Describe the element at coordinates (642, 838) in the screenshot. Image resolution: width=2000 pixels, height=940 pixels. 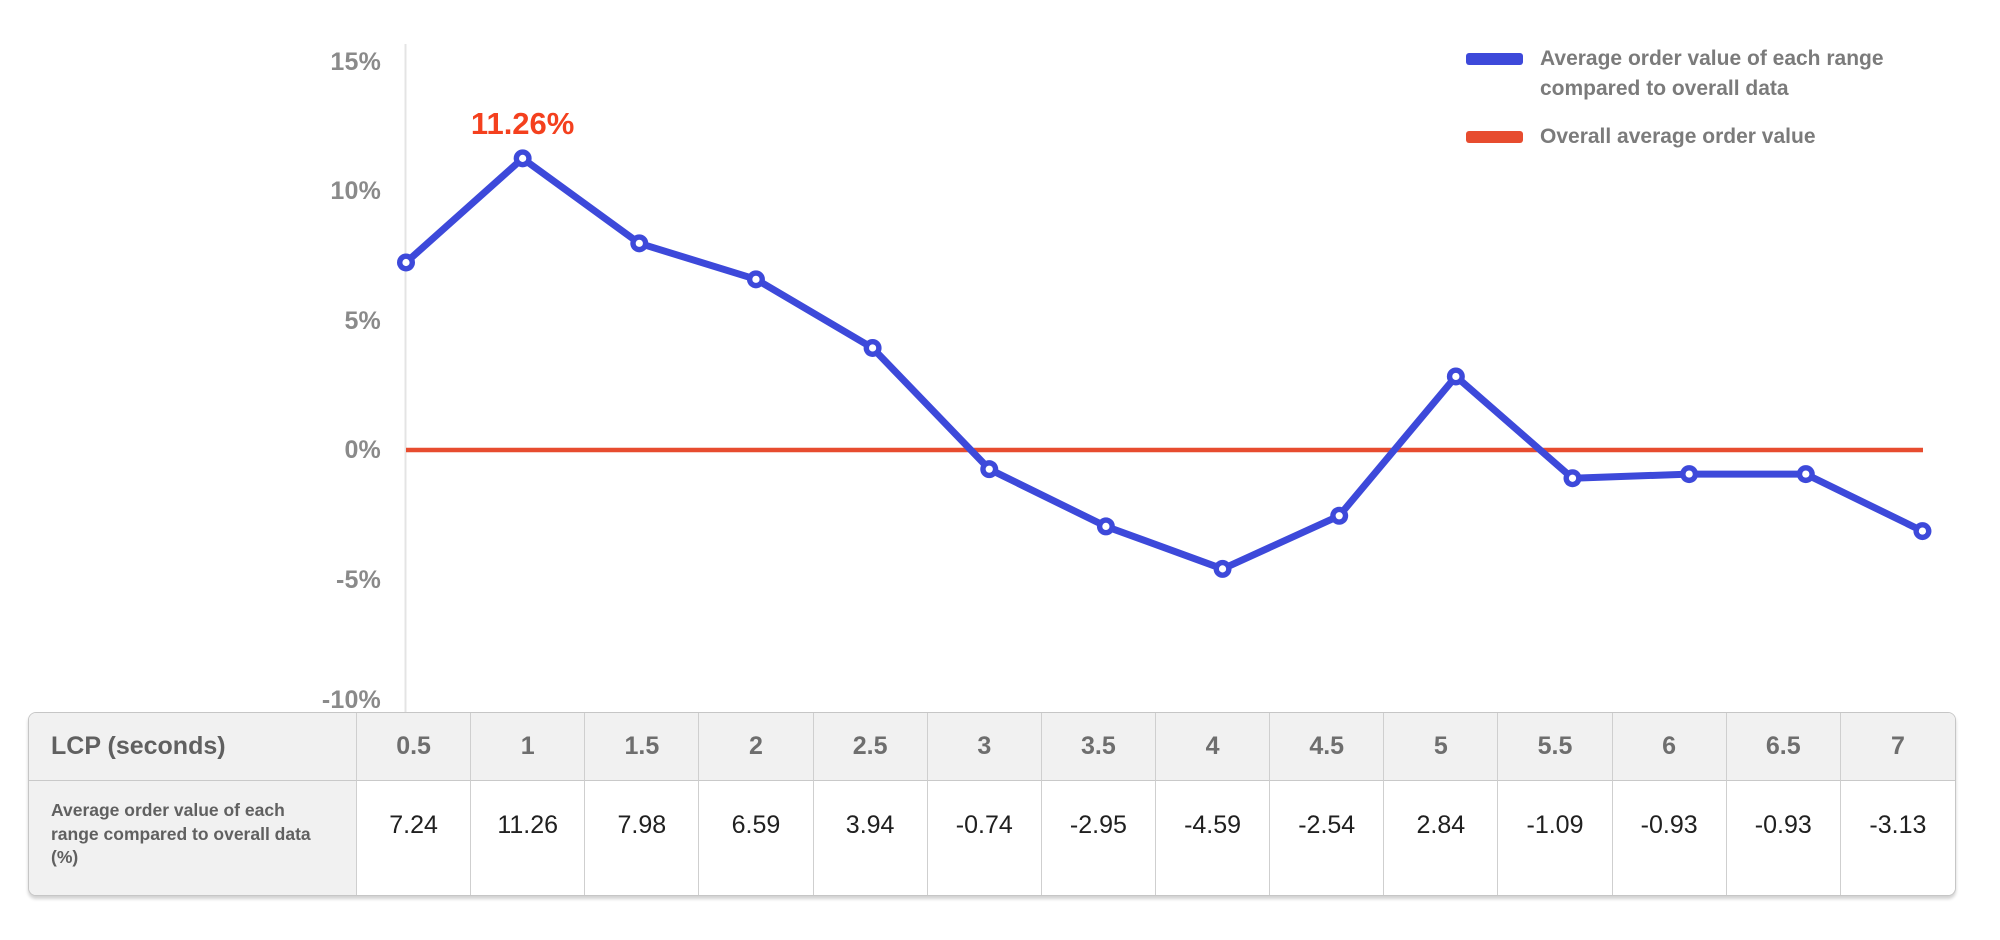
I see `table-value-cell: 7.98` at that location.